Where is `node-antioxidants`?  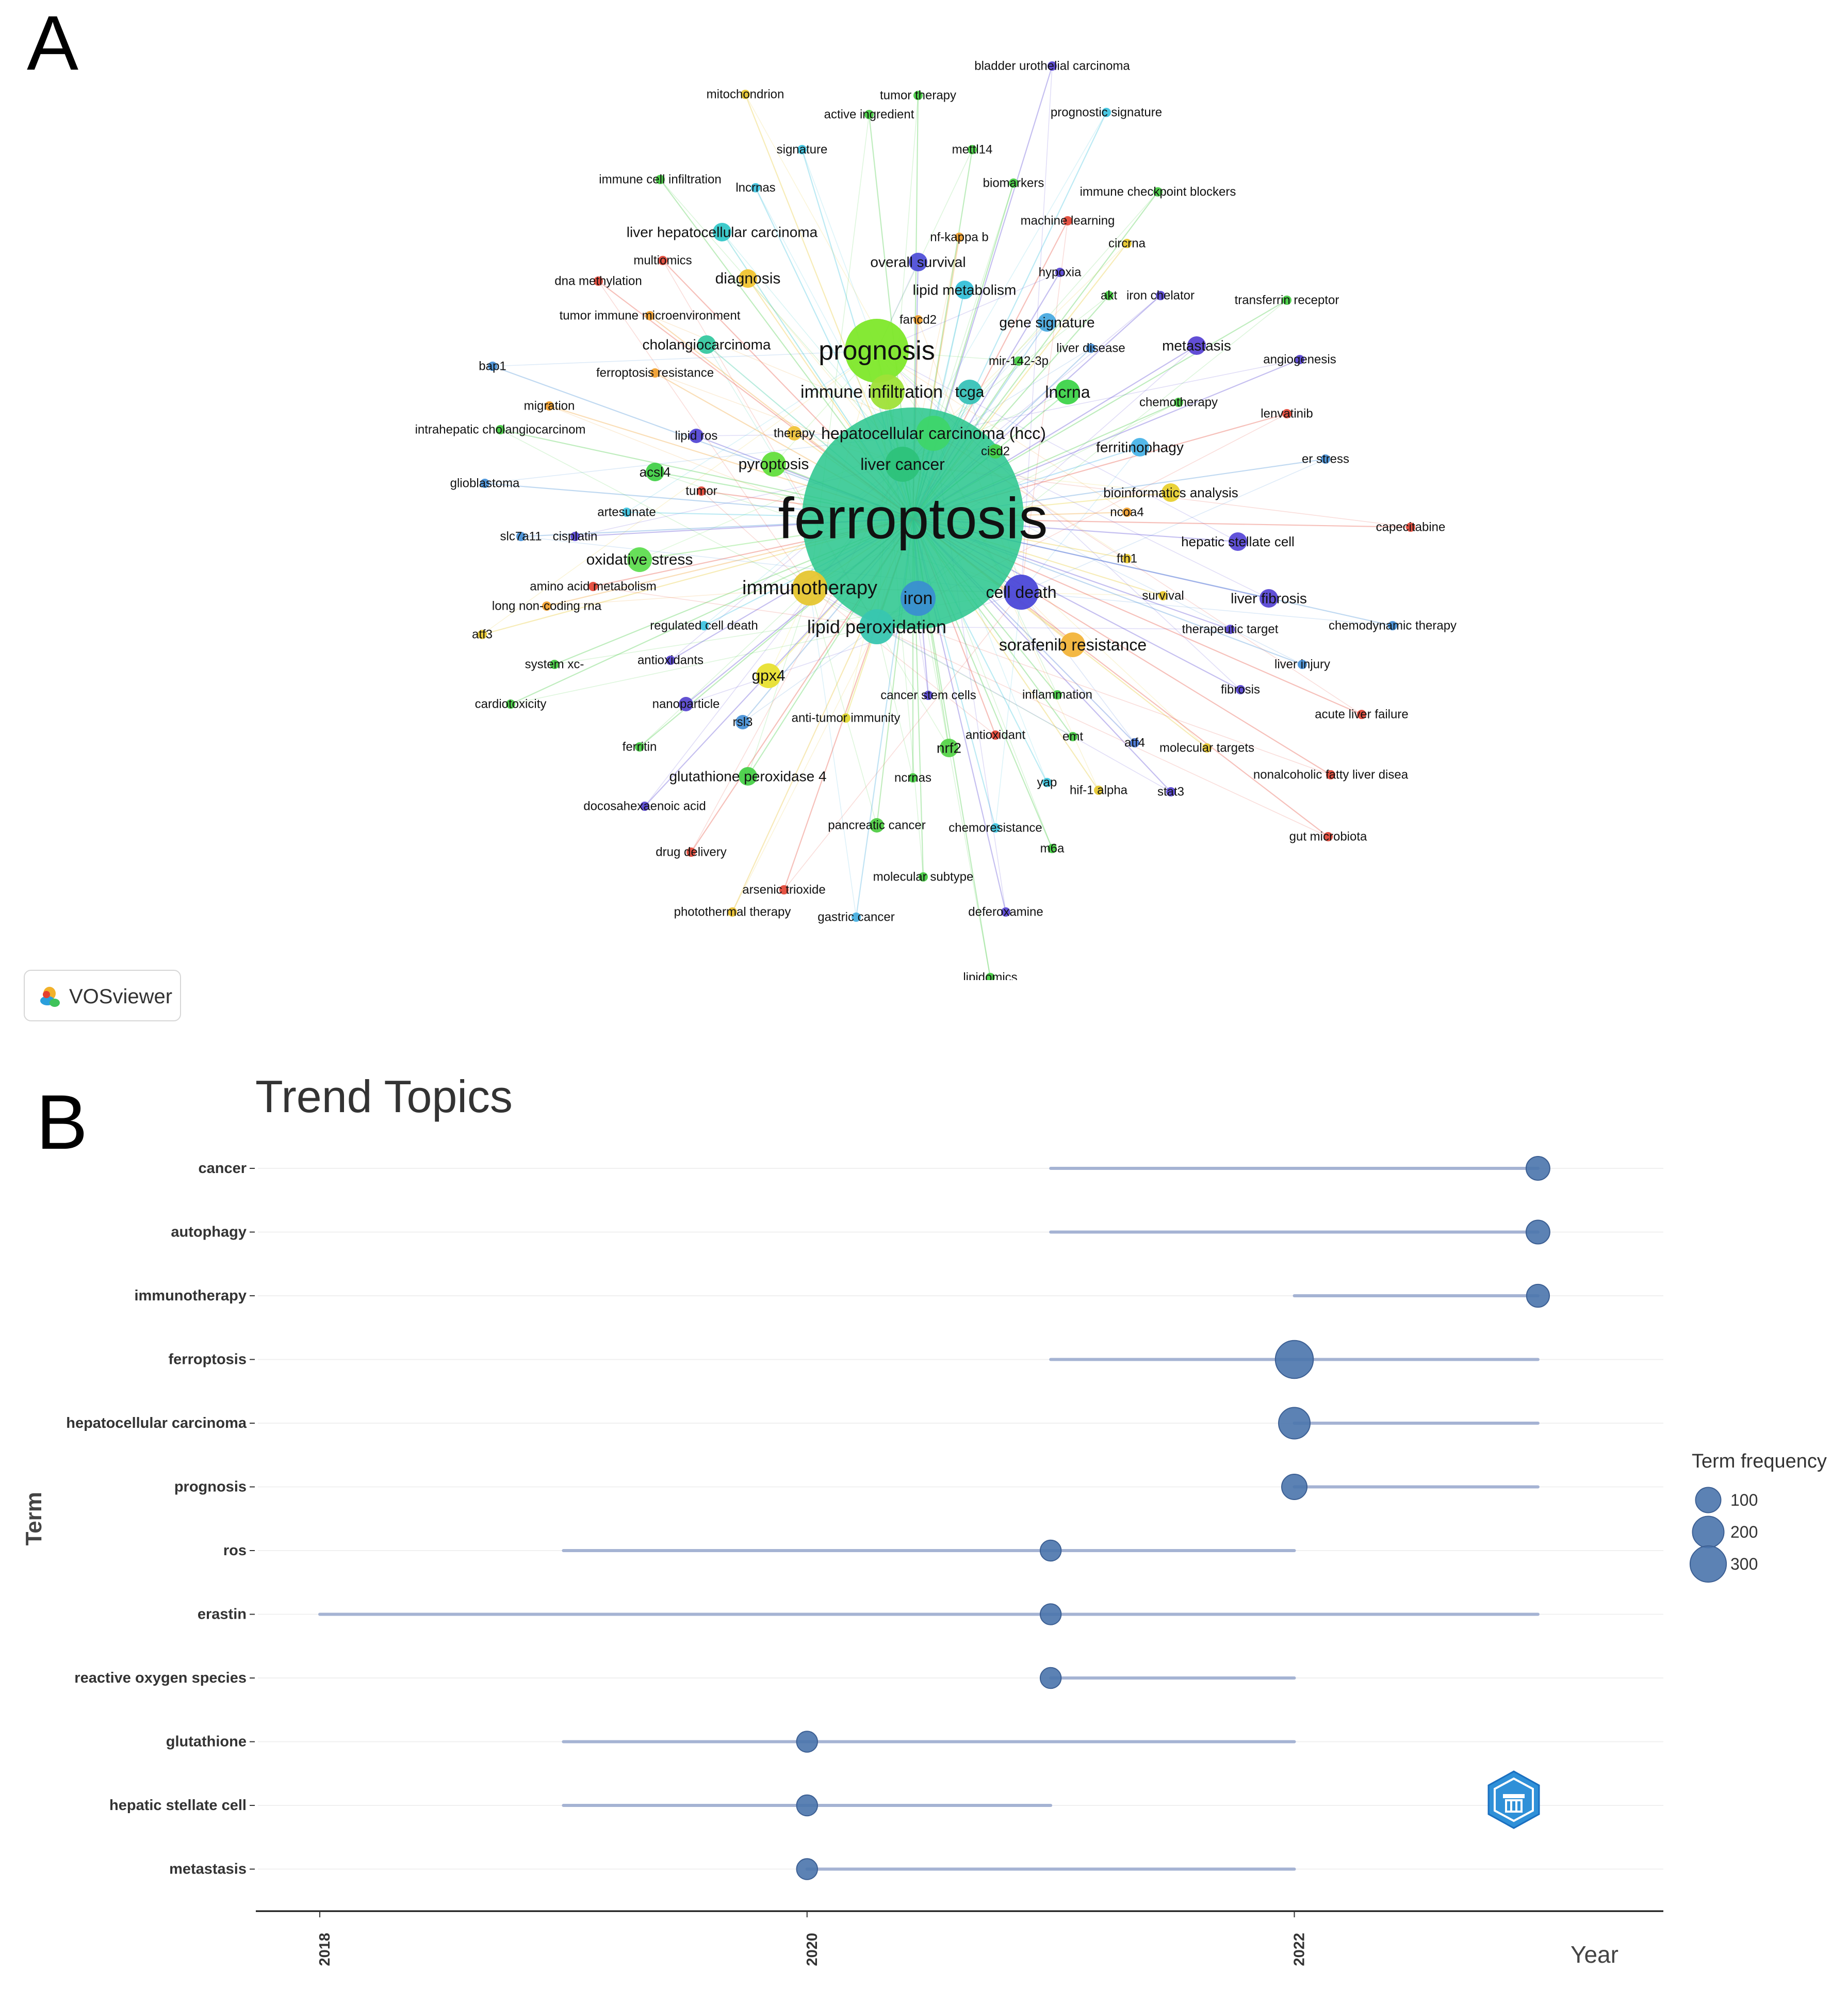
node-antioxidants is located at coordinates (670, 661).